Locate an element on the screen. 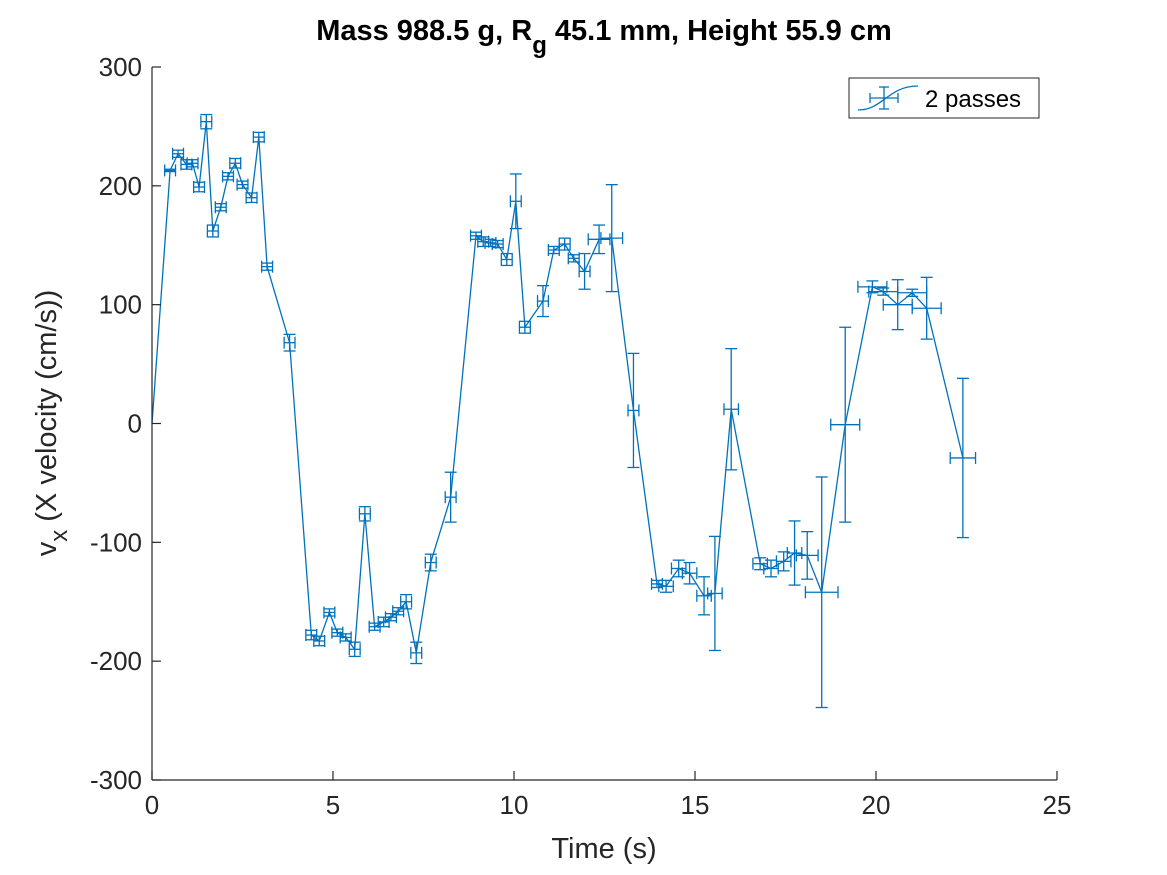 The width and height of the screenshot is (1167, 875). x-tick-label: 10 is located at coordinates (514, 805).